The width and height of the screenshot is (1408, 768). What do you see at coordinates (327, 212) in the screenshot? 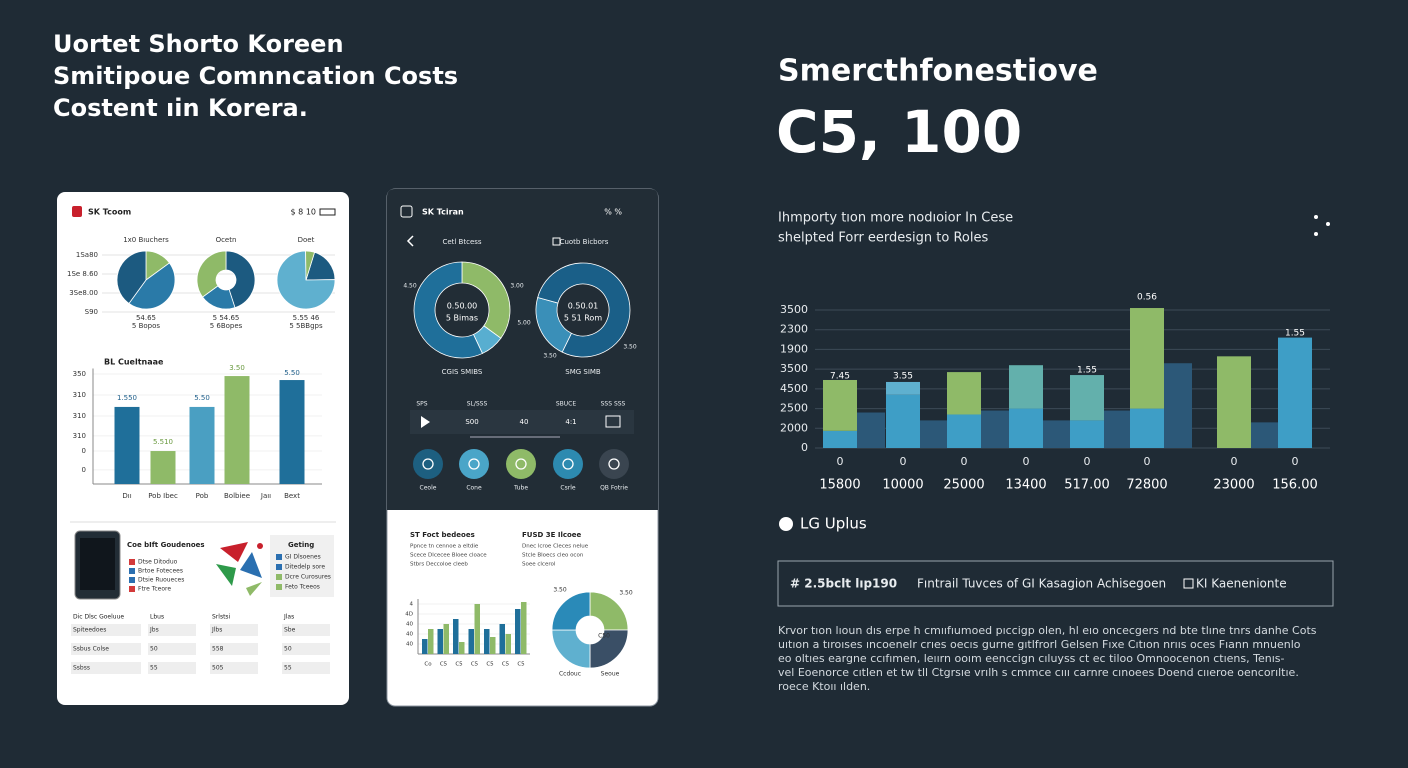
I see `battery` at bounding box center [327, 212].